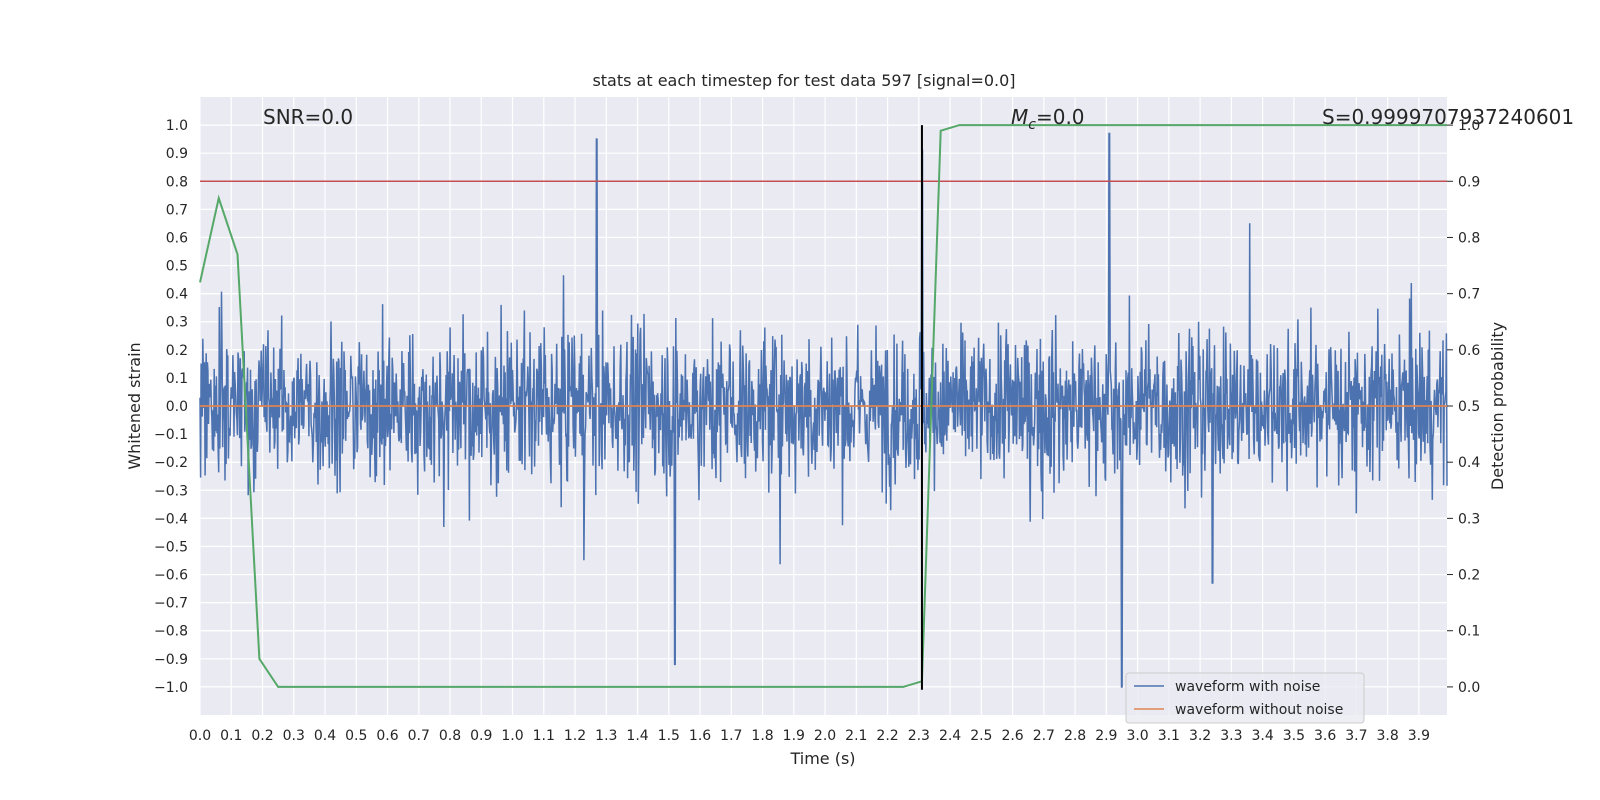 This screenshot has width=1600, height=800. What do you see at coordinates (1231, 736) in the screenshot?
I see `x-tick-label: 3.3` at bounding box center [1231, 736].